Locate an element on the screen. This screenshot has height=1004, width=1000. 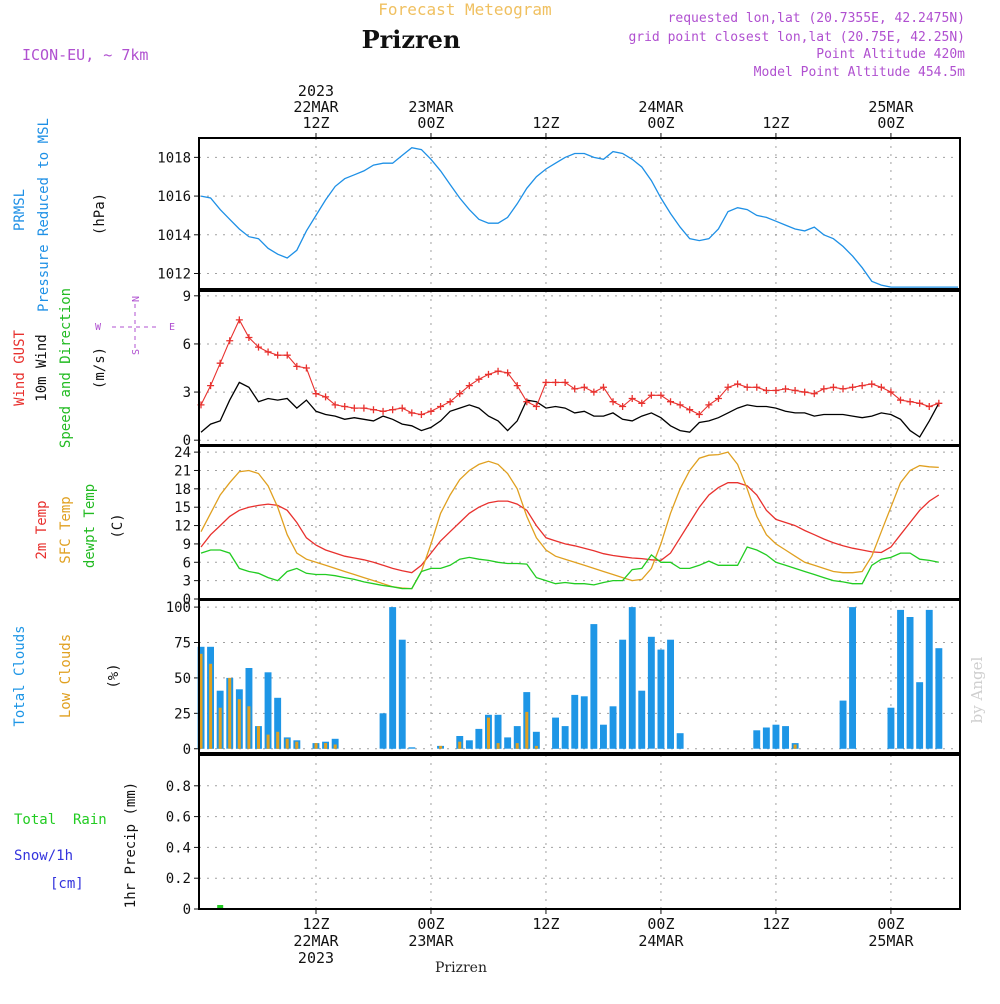
pressure-label-2: Pressure Reduced to MSL is located at coordinates (44, 215).